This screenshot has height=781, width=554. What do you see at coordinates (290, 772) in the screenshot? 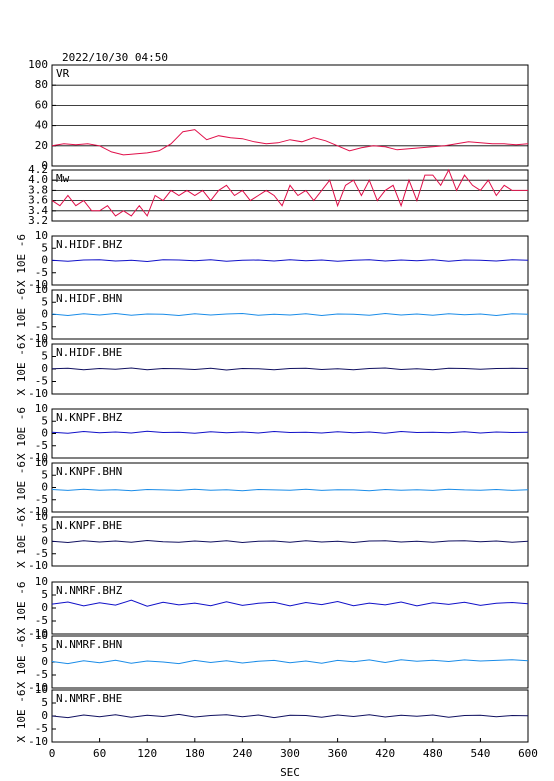
I see `x-axis-label: SEC` at bounding box center [290, 772].